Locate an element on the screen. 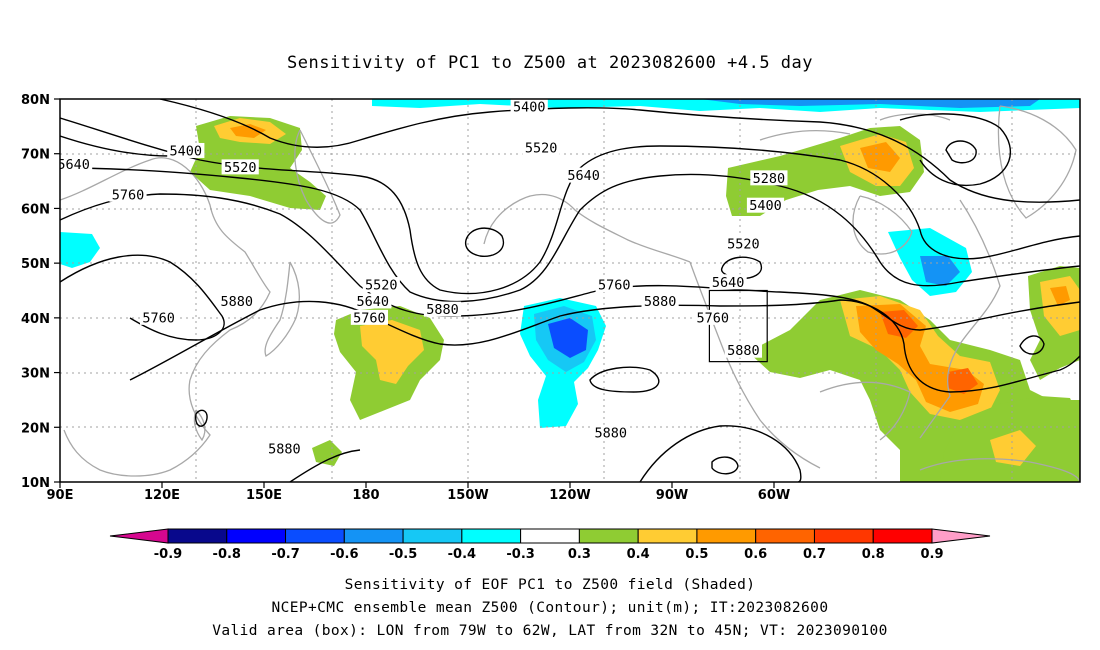 This screenshot has height=650, width=1100. lon-tick-label: 60W is located at coordinates (774, 495).